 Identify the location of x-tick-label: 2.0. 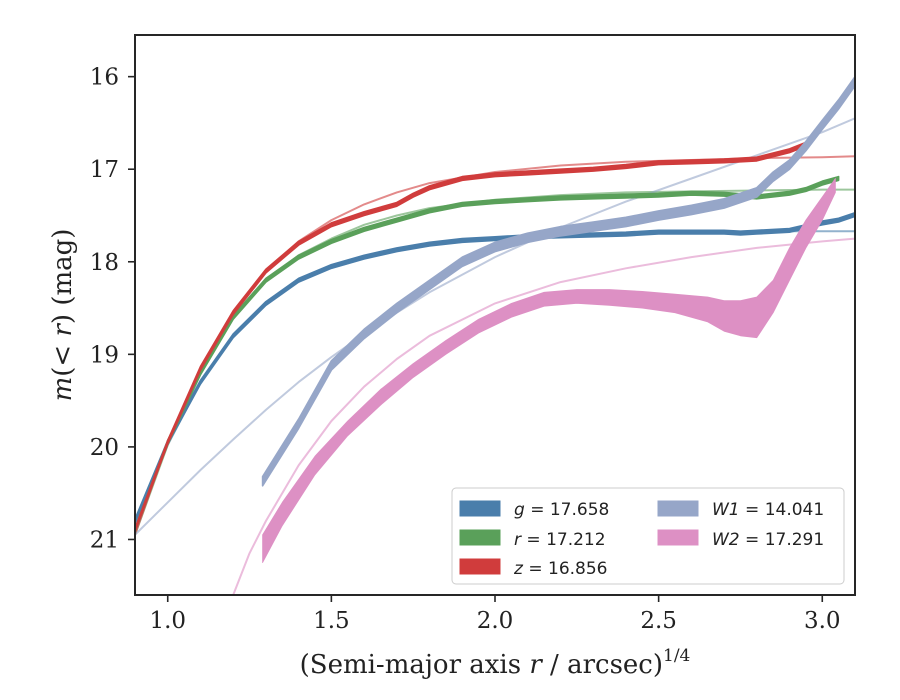
(495, 621).